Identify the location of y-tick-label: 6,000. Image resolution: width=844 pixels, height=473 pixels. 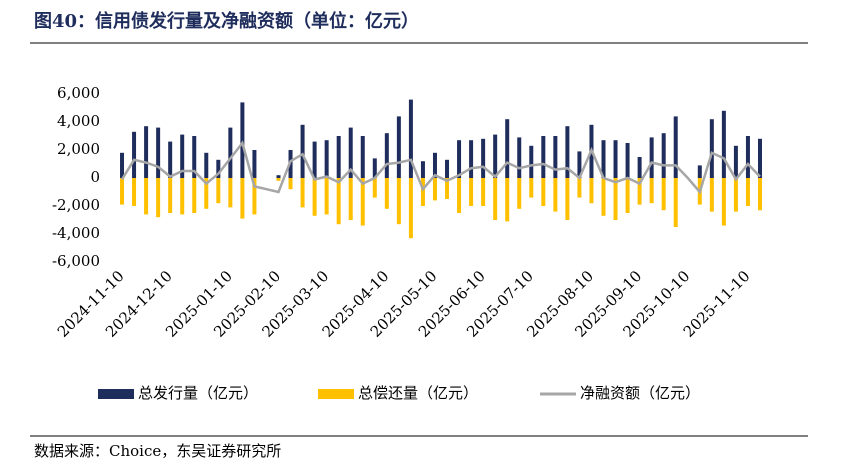
(78, 93).